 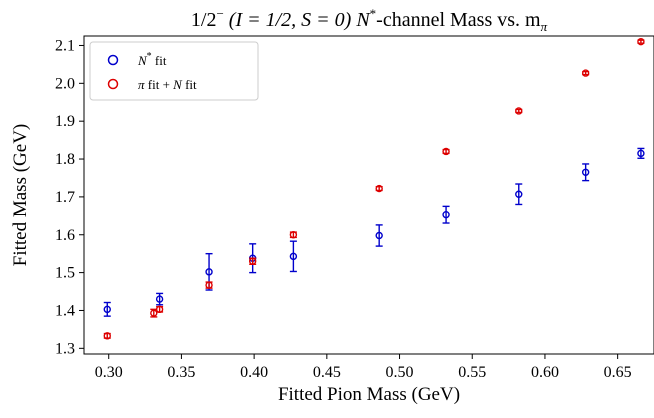 What do you see at coordinates (290, 20) in the screenshot?
I see `title-quantum: (I = 1/2, S = 0)` at bounding box center [290, 20].